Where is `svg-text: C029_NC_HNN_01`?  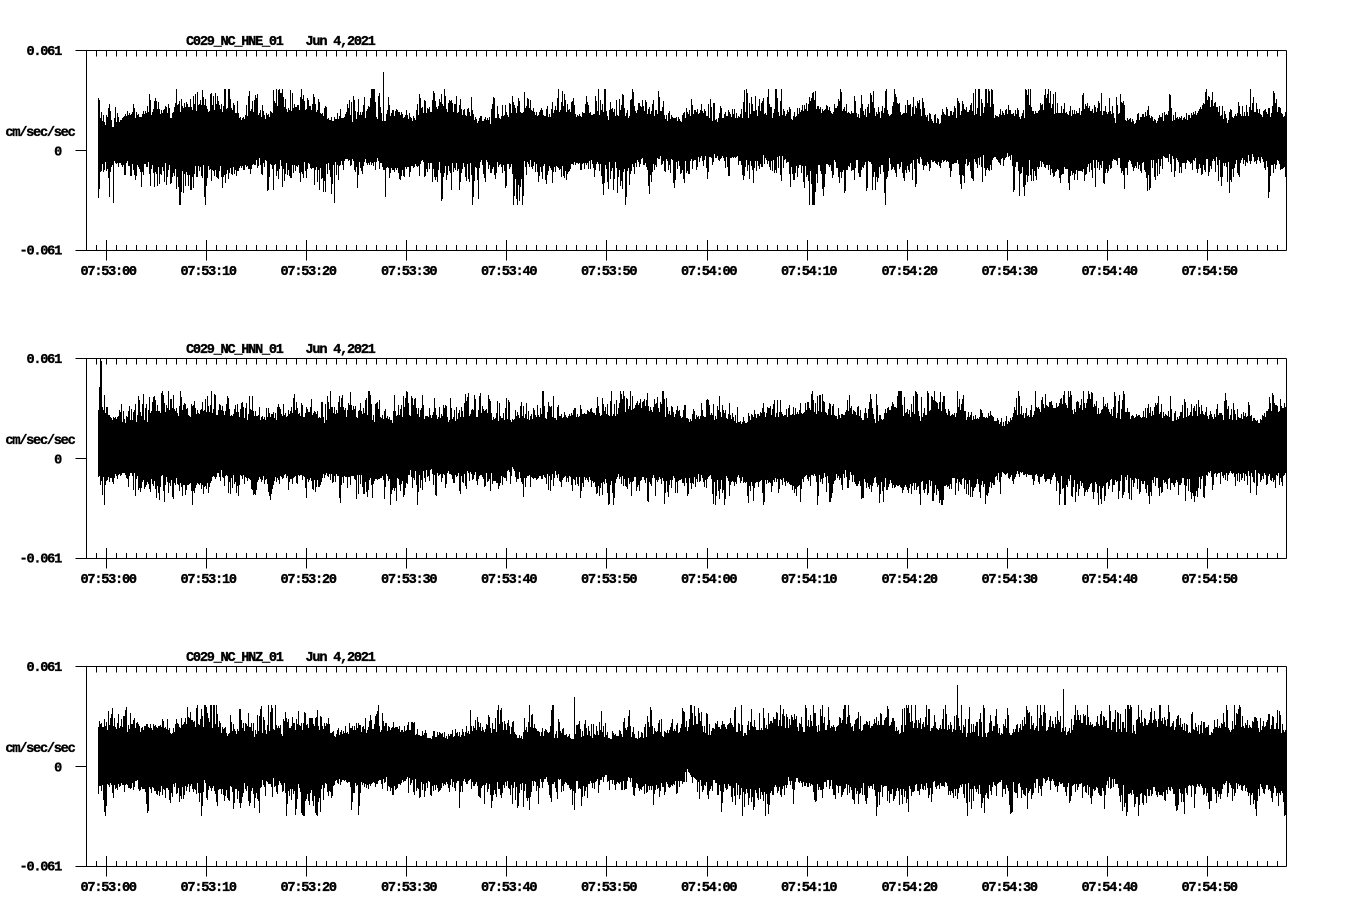 svg-text: C029_NC_HNN_01 is located at coordinates (235, 350).